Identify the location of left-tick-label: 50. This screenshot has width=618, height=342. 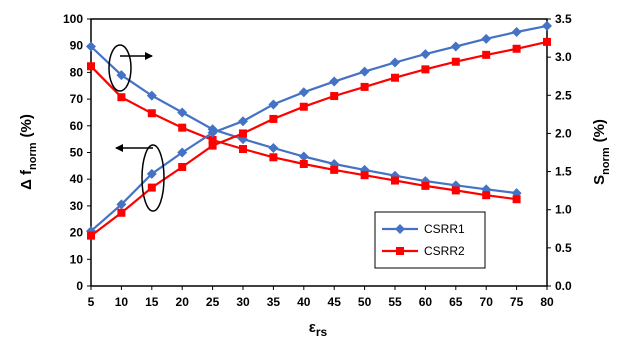
(77, 153).